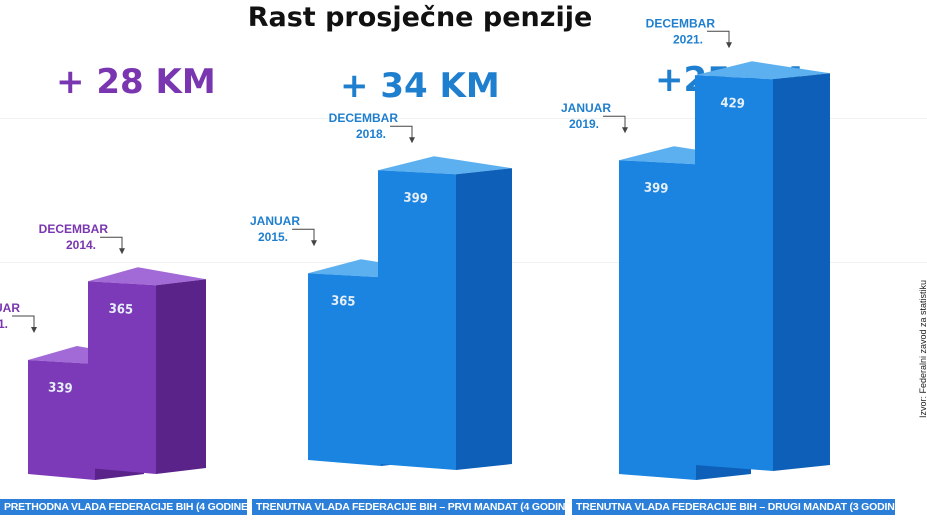 Image resolution: width=927 pixels, height=525 pixels. I want to click on date-annotation-year: 2018., so click(371, 134).